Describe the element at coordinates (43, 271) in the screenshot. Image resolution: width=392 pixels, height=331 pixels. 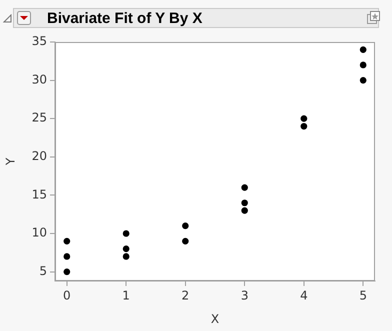
I see `y-tick-label: 5` at that location.